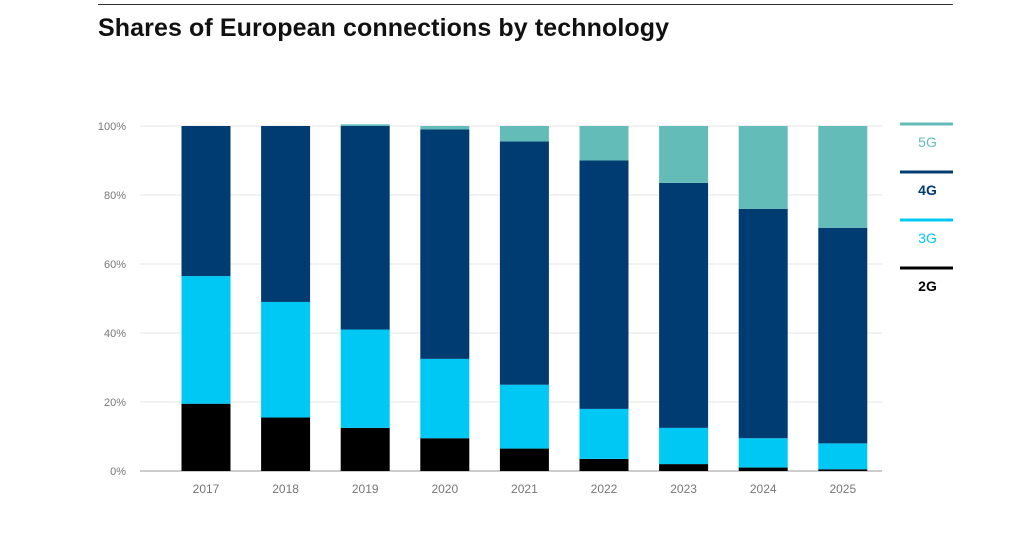 The height and width of the screenshot is (555, 1024). Describe the element at coordinates (684, 154) in the screenshot. I see `bar-5g-2023` at that location.